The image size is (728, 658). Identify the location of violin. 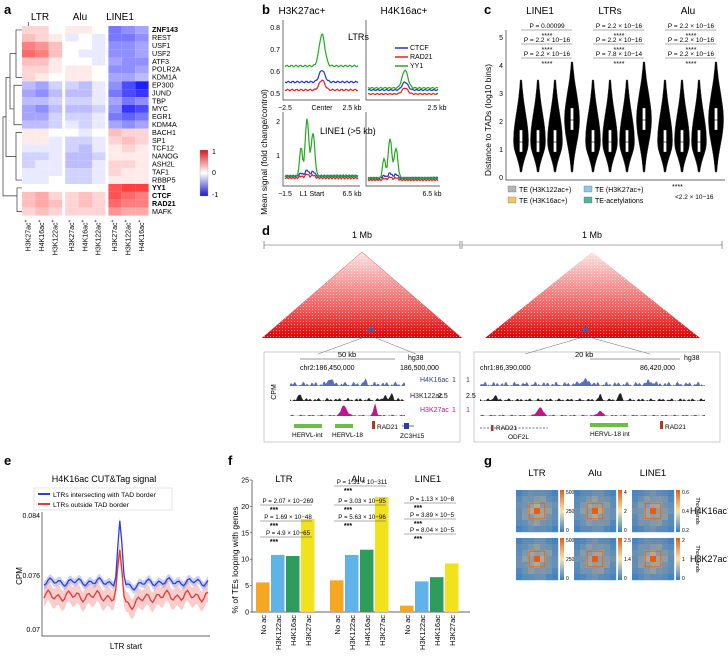
(699, 126).